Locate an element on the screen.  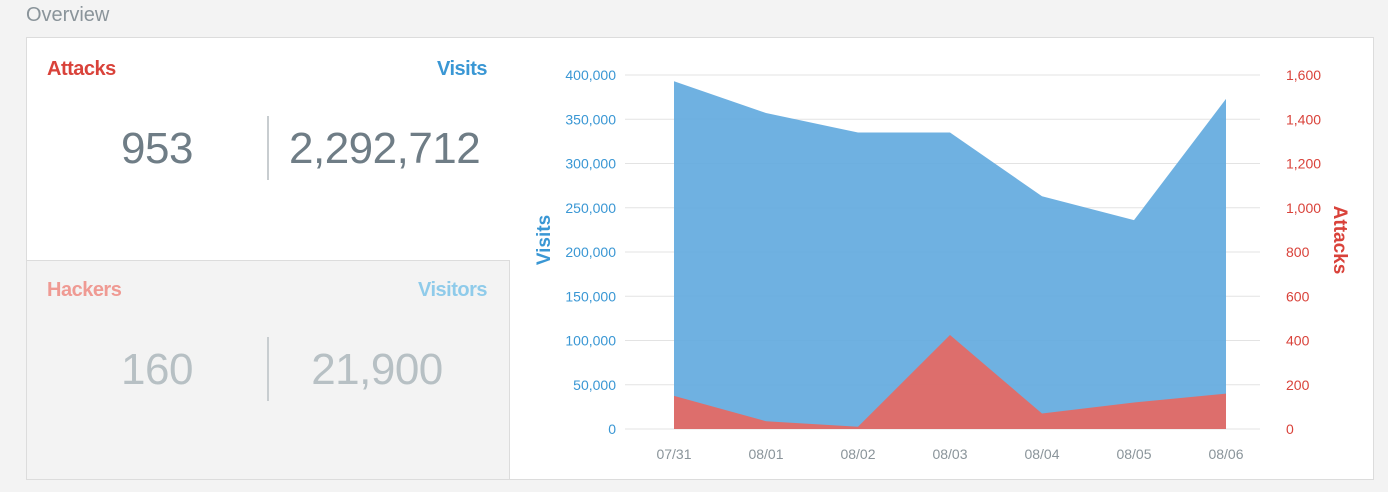
y-tick-label: 350,000 is located at coordinates (590, 119).